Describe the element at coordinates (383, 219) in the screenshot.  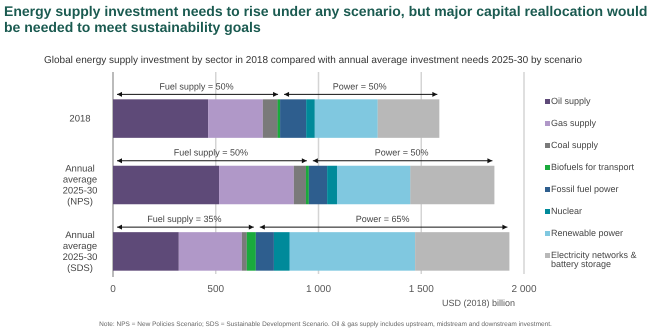
I see `annotation: Power = 65%` at that location.